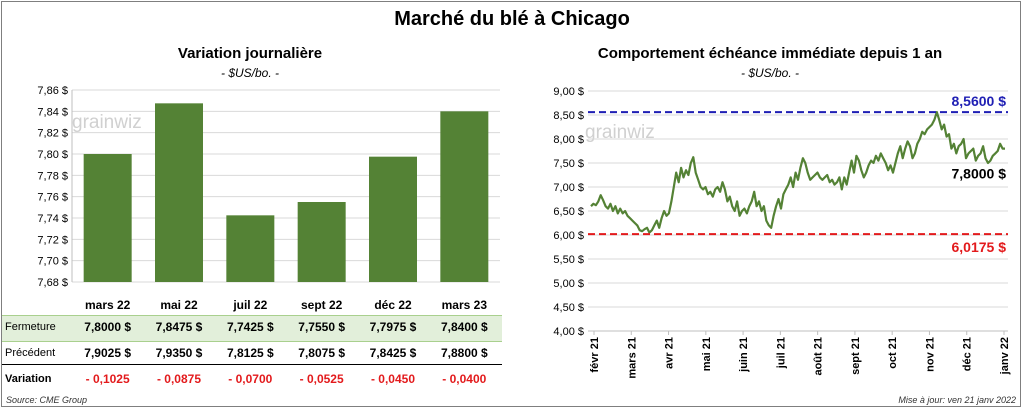 The height and width of the screenshot is (410, 1024). What do you see at coordinates (108, 327) in the screenshot?
I see `close-cell: 7,8000 $` at bounding box center [108, 327].